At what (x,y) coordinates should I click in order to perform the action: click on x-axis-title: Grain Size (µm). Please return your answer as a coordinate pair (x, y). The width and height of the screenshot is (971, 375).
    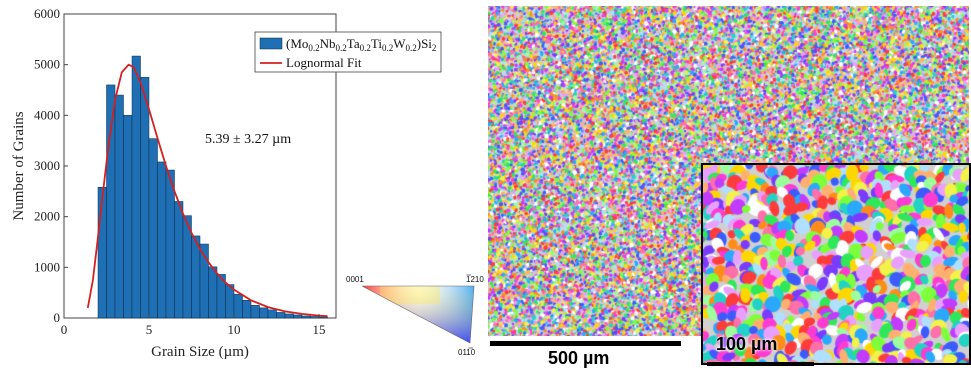
    Looking at the image, I should click on (200, 352).